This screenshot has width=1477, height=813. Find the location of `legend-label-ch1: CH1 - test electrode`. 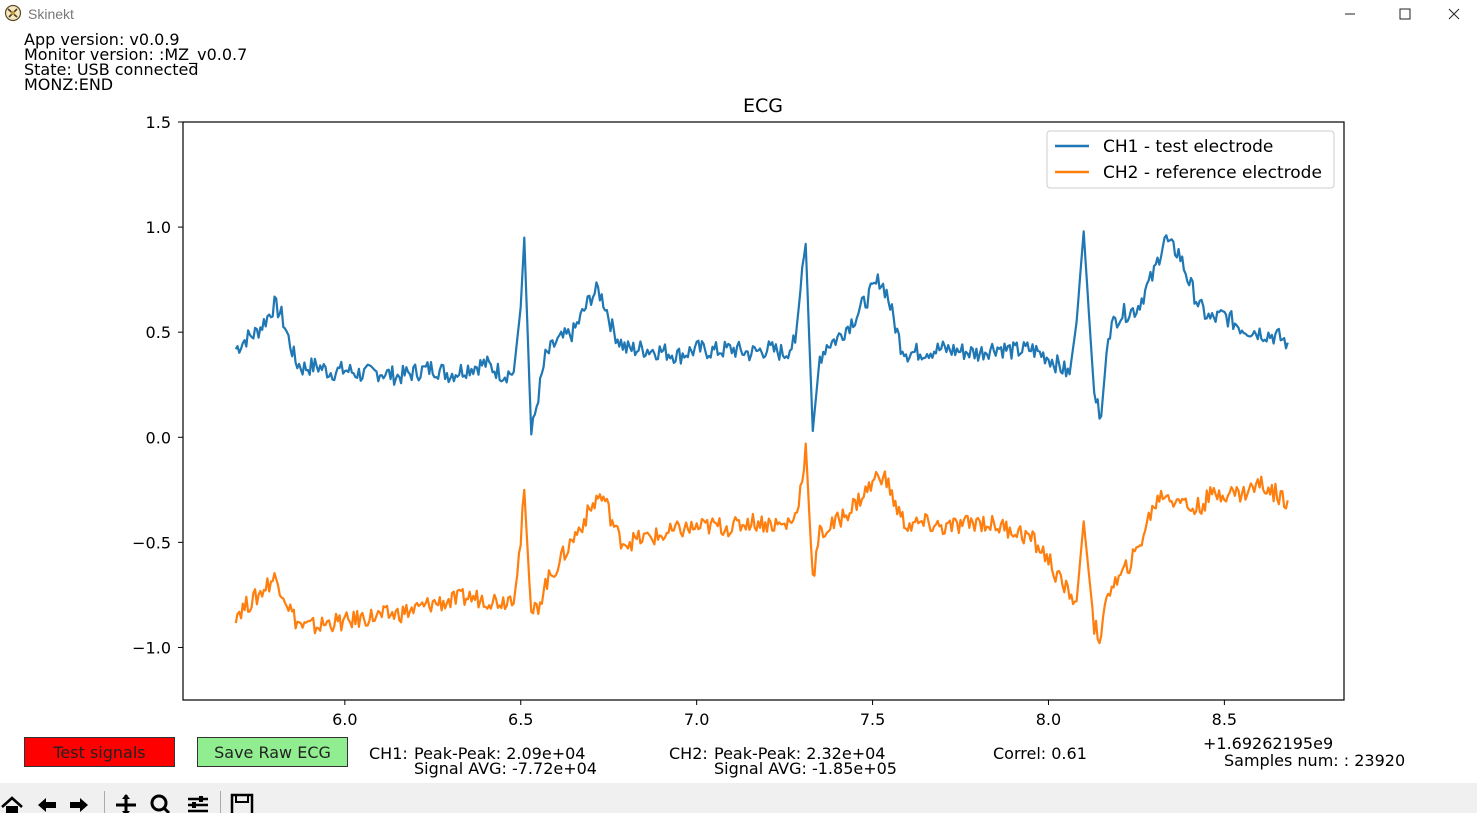

legend-label-ch1: CH1 - test electrode is located at coordinates (1188, 147).